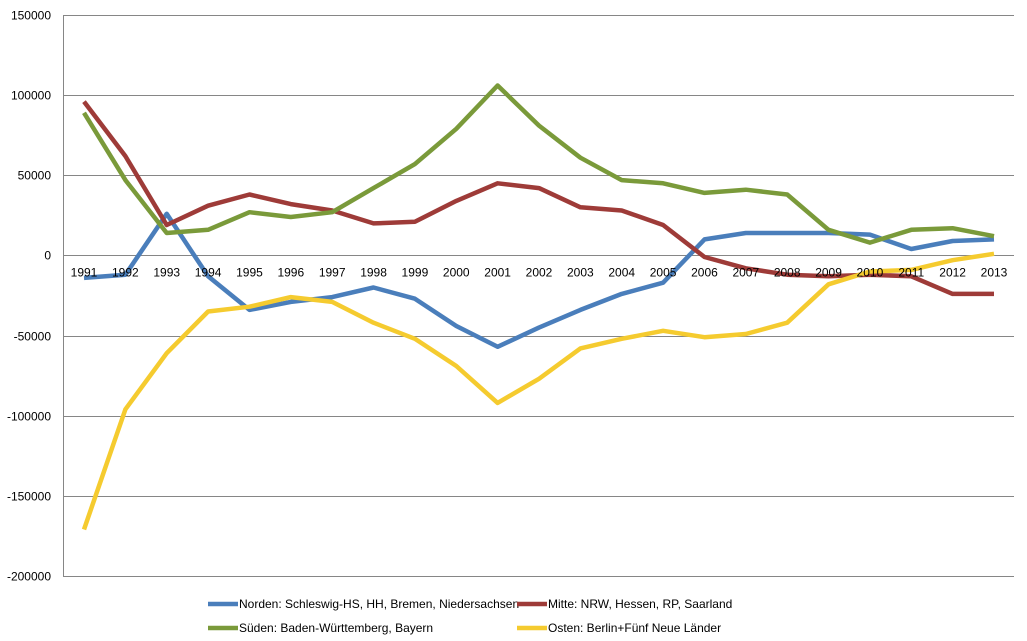 The image size is (1027, 641). What do you see at coordinates (249, 272) in the screenshot?
I see `x-tick-label: 1995` at bounding box center [249, 272].